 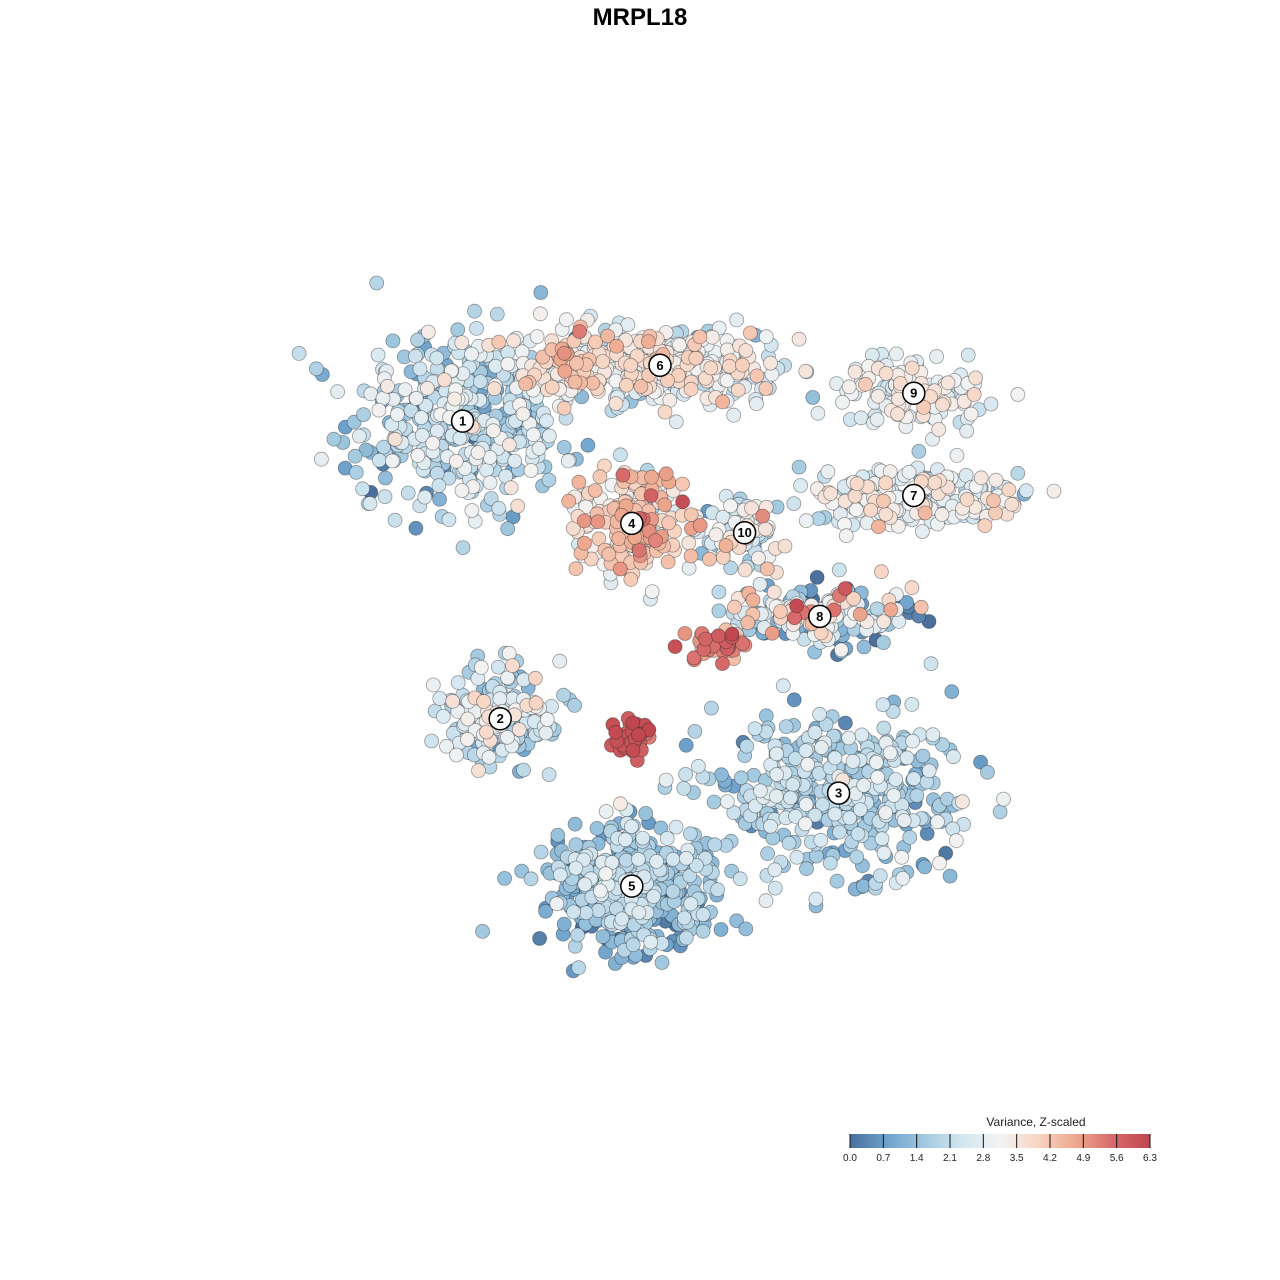 I want to click on cluster-label-text: 10, so click(x=744, y=532).